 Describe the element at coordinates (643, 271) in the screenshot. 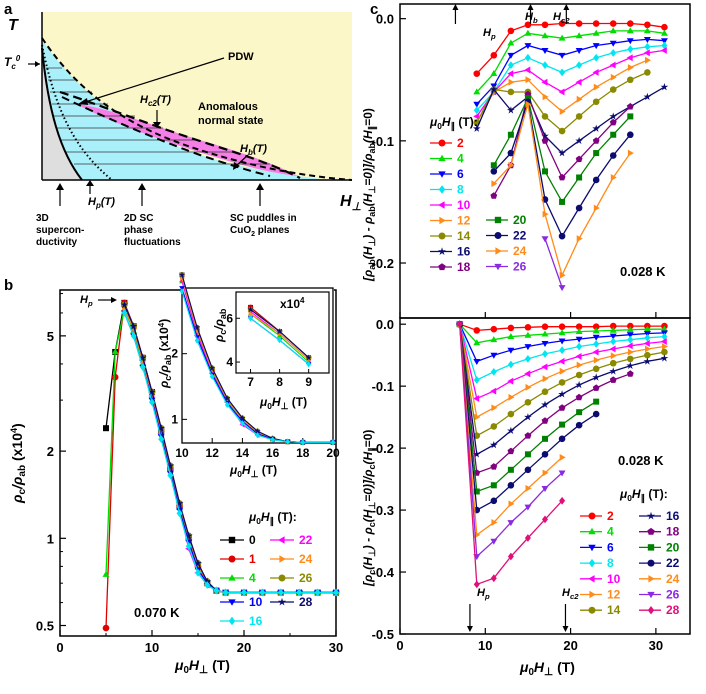

I see `temperature-label: 0.028 K` at that location.